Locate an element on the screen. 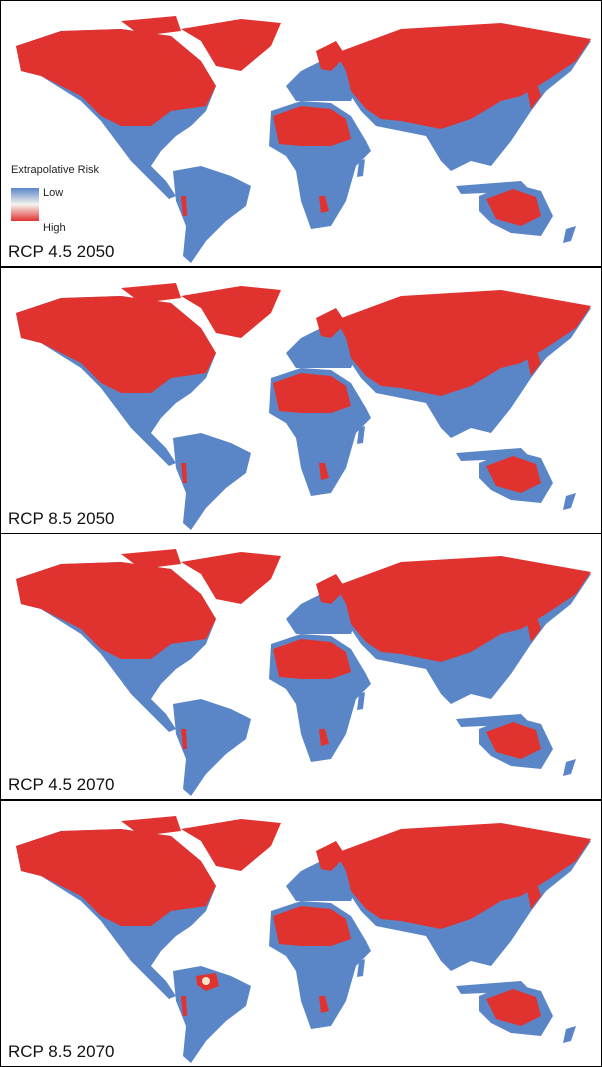 The height and width of the screenshot is (1067, 602). panel-label: RCP 4.5 2070 is located at coordinates (61, 784).